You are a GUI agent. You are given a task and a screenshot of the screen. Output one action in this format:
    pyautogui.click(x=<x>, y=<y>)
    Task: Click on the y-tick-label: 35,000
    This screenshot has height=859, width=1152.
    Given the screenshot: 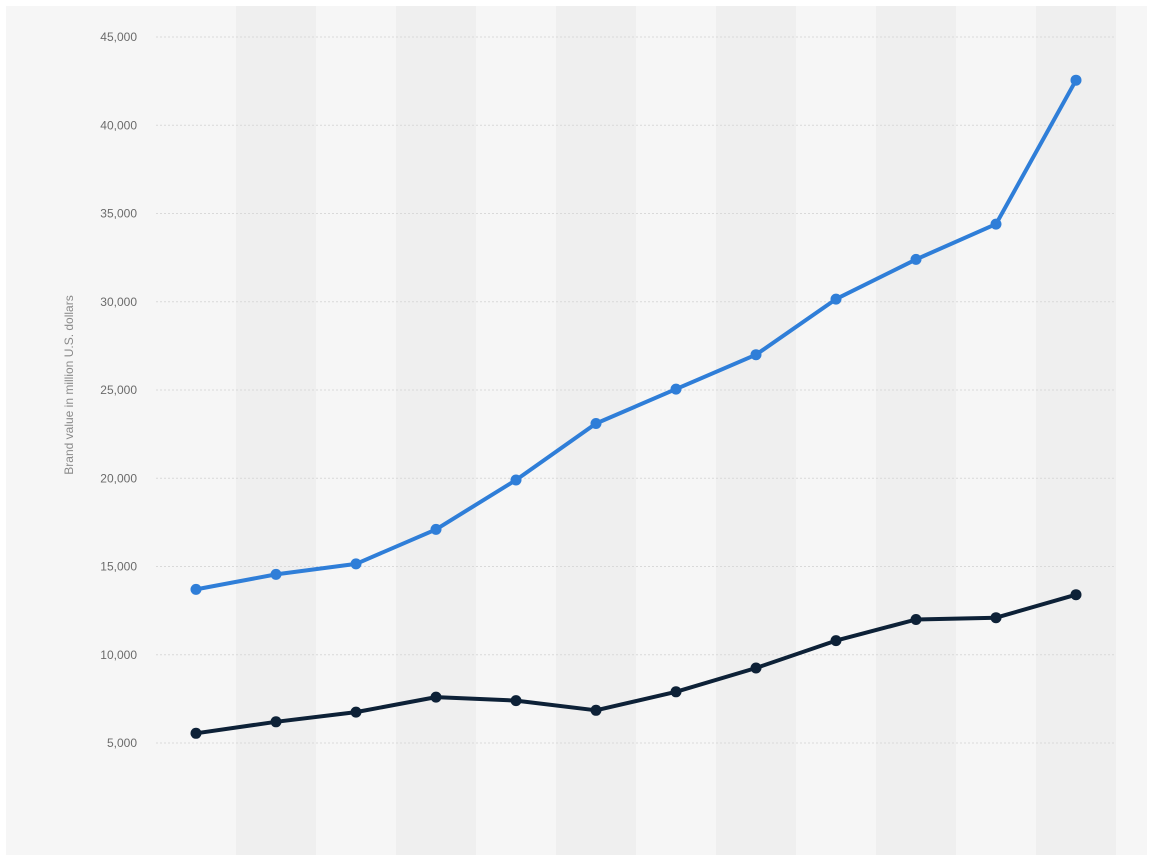 What is the action you would take?
    pyautogui.click(x=118, y=214)
    